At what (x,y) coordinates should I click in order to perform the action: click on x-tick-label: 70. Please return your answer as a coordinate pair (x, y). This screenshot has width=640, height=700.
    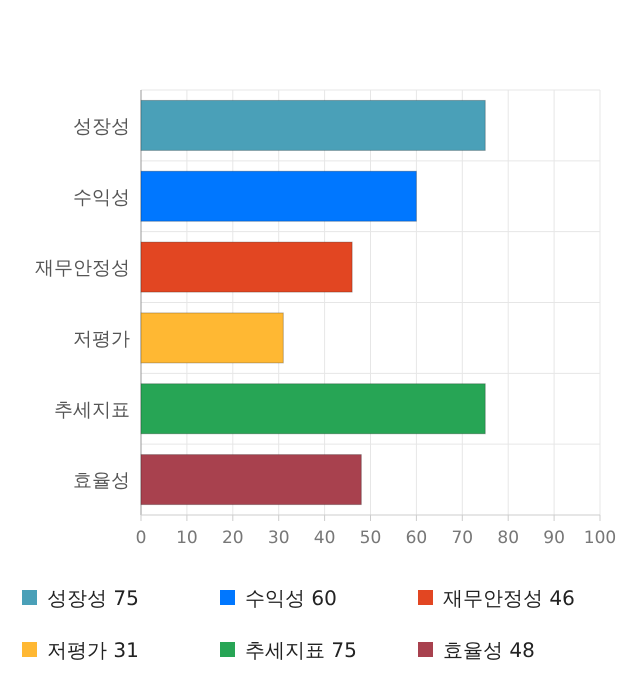
    Looking at the image, I should click on (462, 538).